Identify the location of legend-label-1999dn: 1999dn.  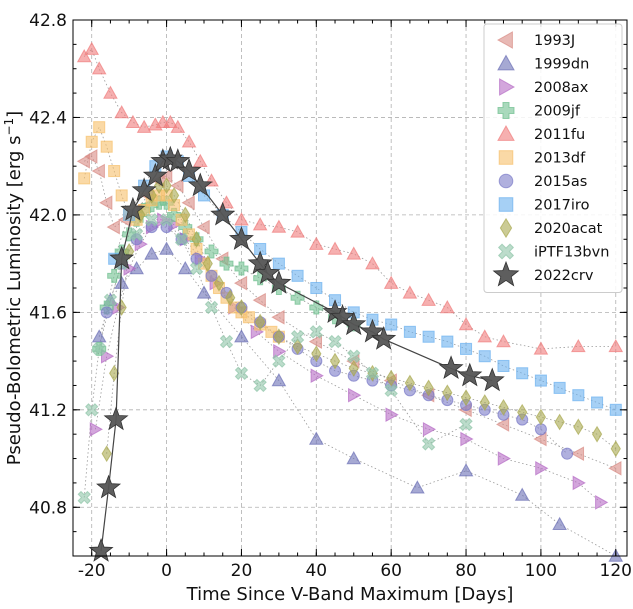
(561, 65).